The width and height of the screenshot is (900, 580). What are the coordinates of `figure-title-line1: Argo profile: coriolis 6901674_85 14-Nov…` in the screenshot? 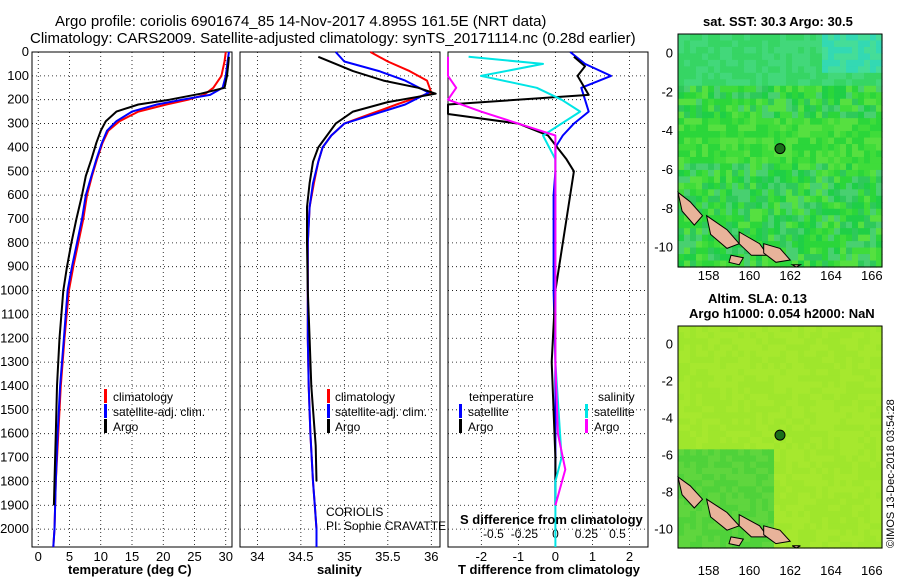 It's located at (300, 21).